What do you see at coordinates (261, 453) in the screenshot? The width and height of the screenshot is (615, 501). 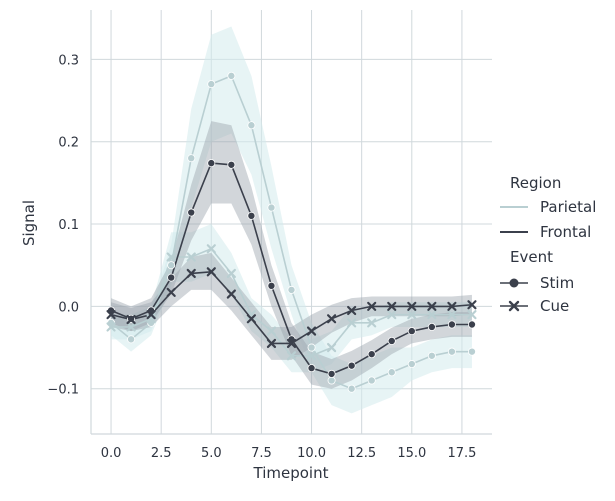 I see `x-tick-label: 7.5` at bounding box center [261, 453].